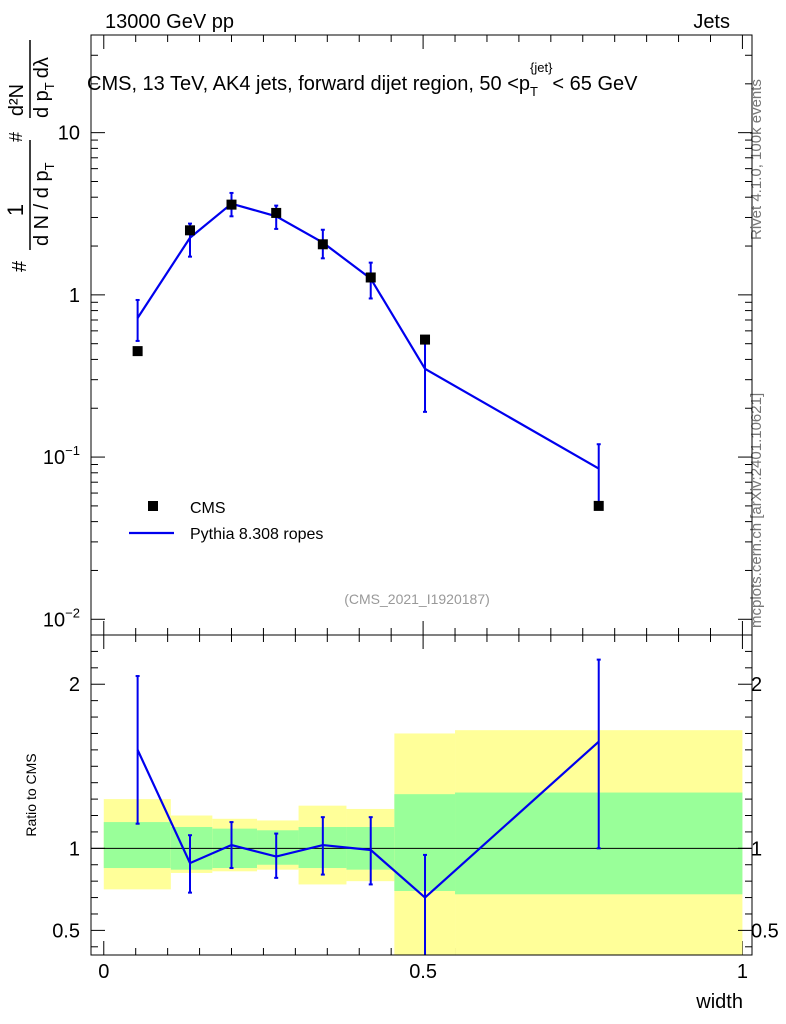  Describe the element at coordinates (153, 506) in the screenshot. I see `legend-data-marker` at that location.